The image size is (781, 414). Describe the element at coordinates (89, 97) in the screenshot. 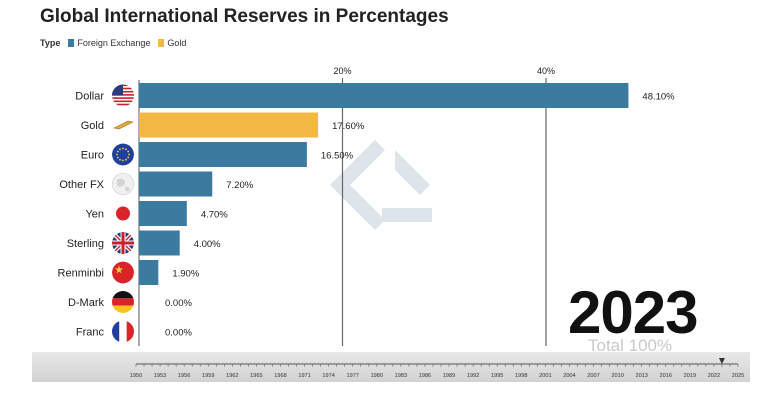

I see `category-label-0: Dollar` at that location.